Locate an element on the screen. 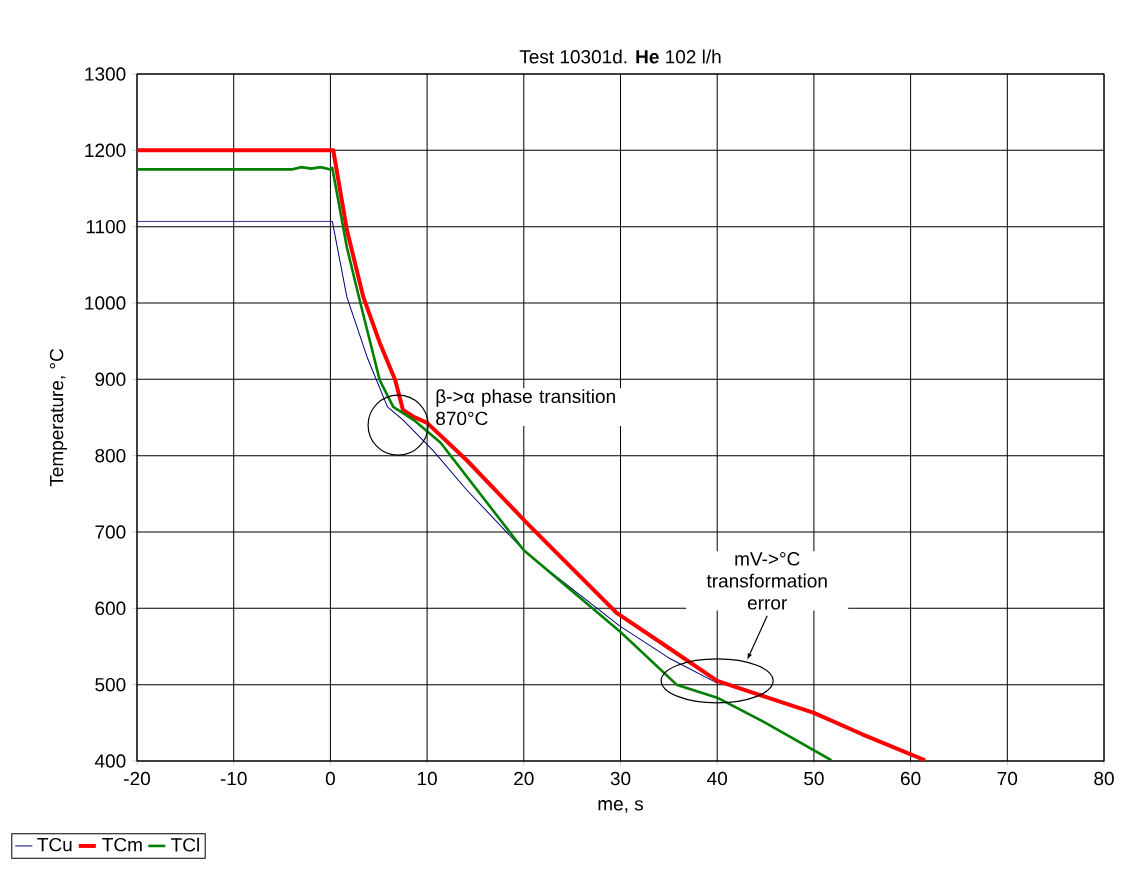  x-tick-label: 80 is located at coordinates (1104, 778).